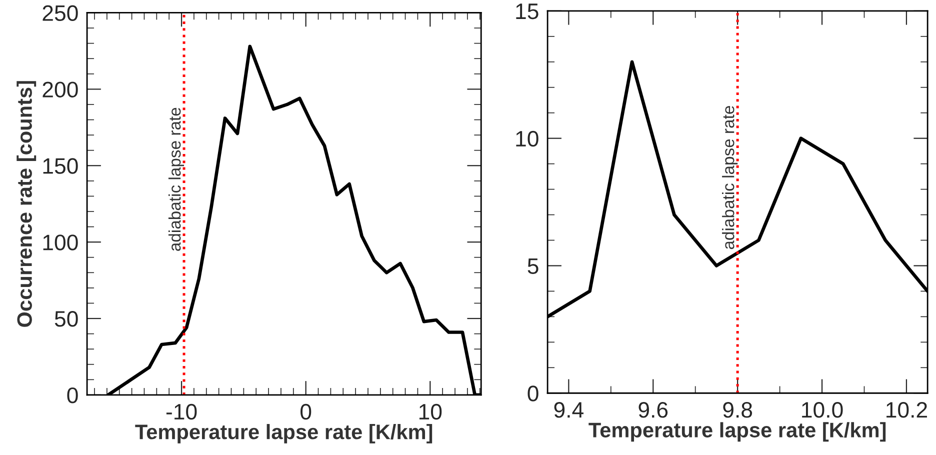  Describe the element at coordinates (60, 166) in the screenshot. I see `y-tick-label: 150` at that location.